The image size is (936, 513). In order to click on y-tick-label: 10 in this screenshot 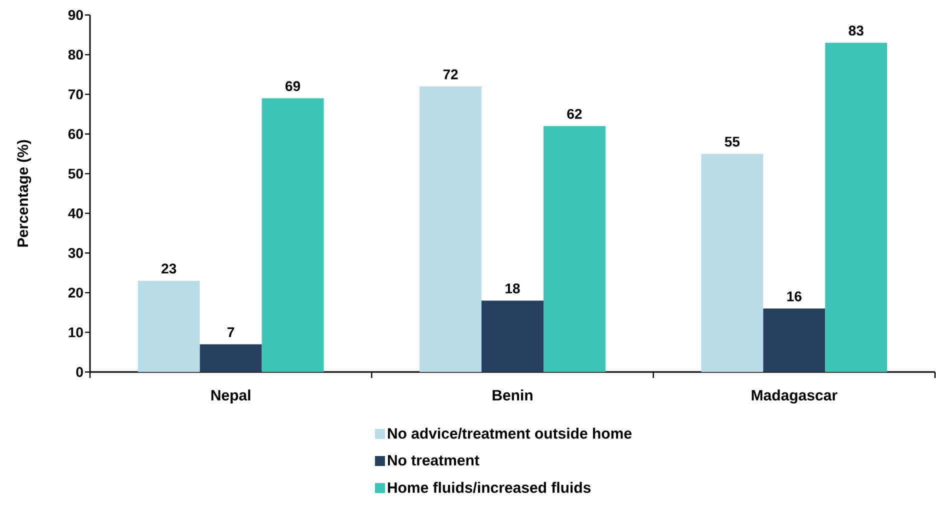, I will do `click(75, 332)`.